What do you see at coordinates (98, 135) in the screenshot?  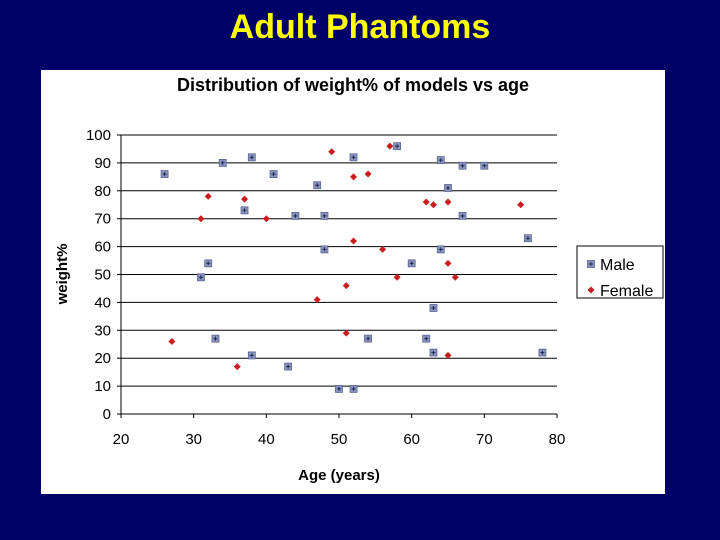 I see `y-tick-label: 100` at bounding box center [98, 135].